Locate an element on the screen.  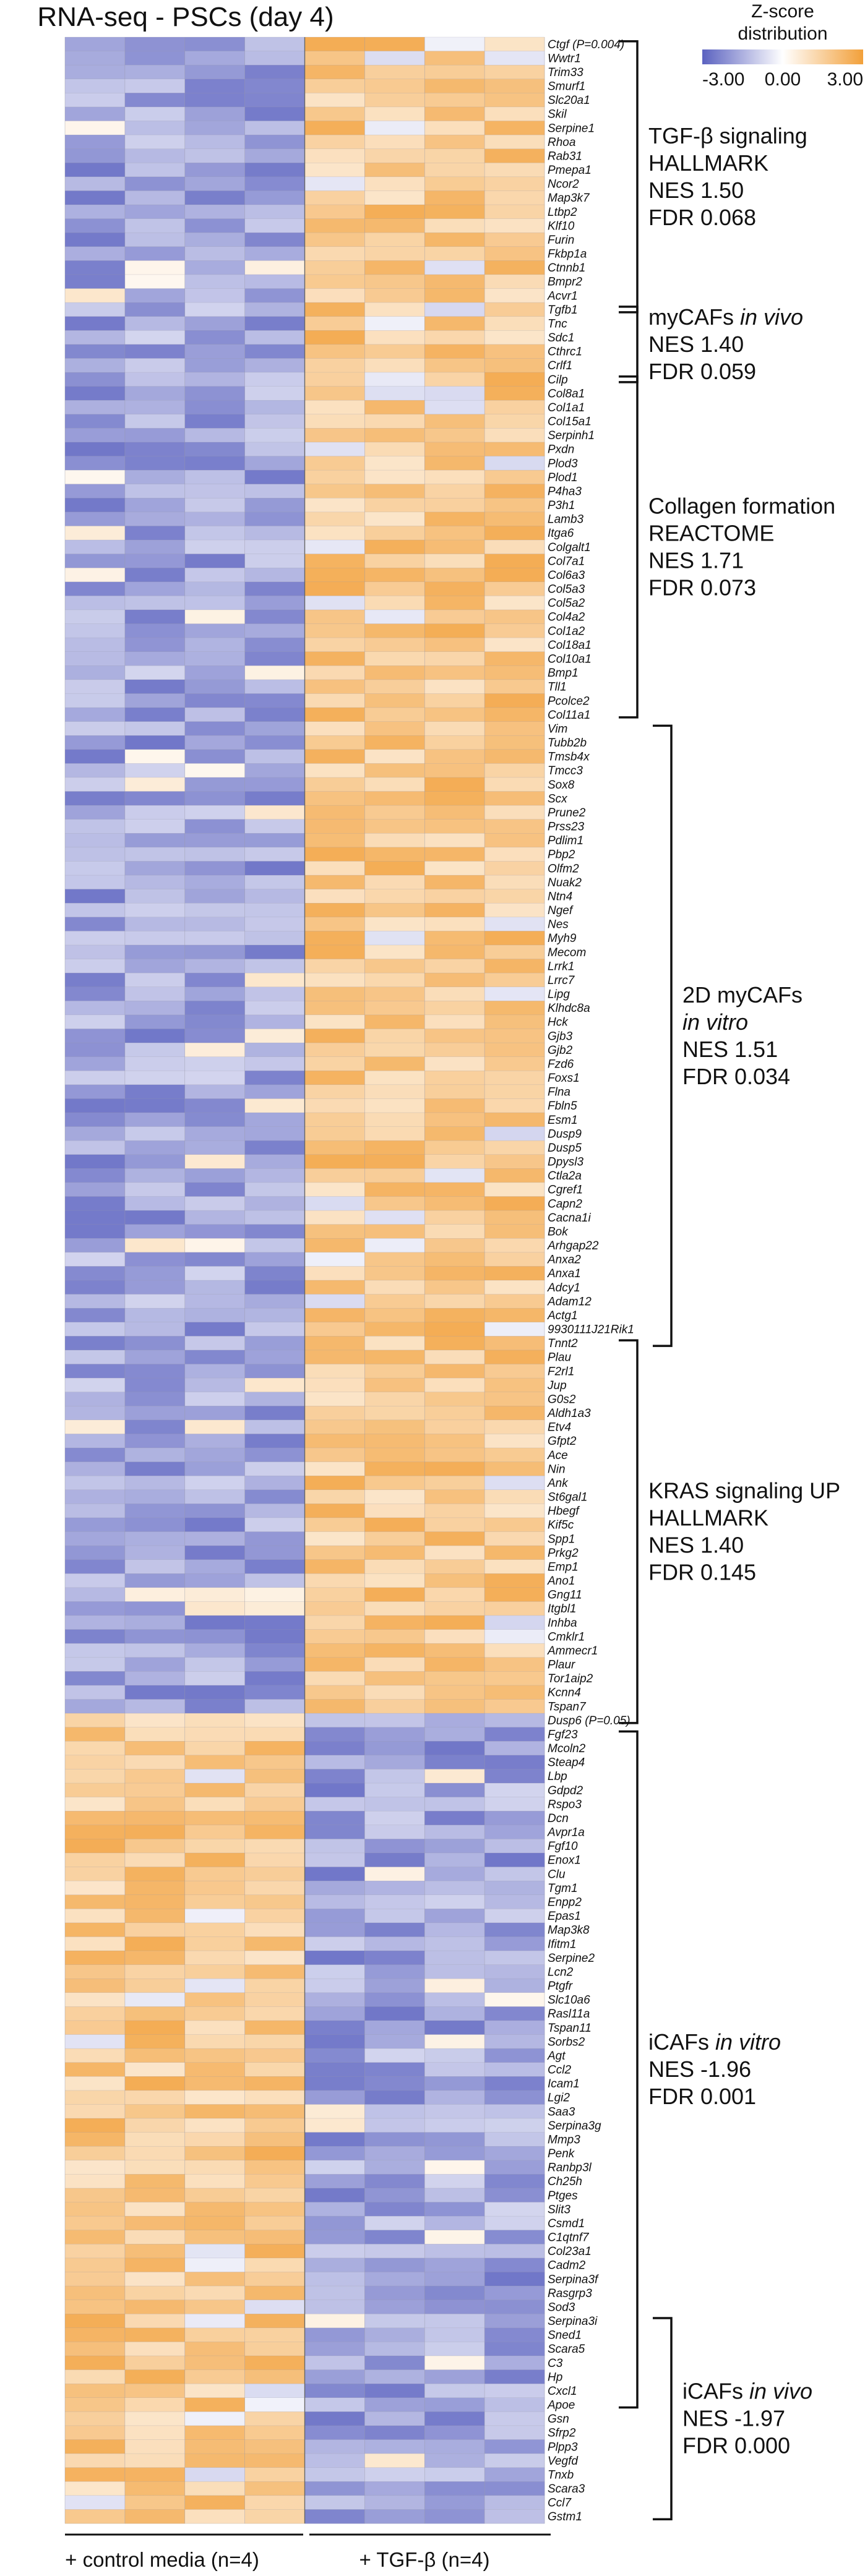
gene-label: Etv4 is located at coordinates (559, 1427).